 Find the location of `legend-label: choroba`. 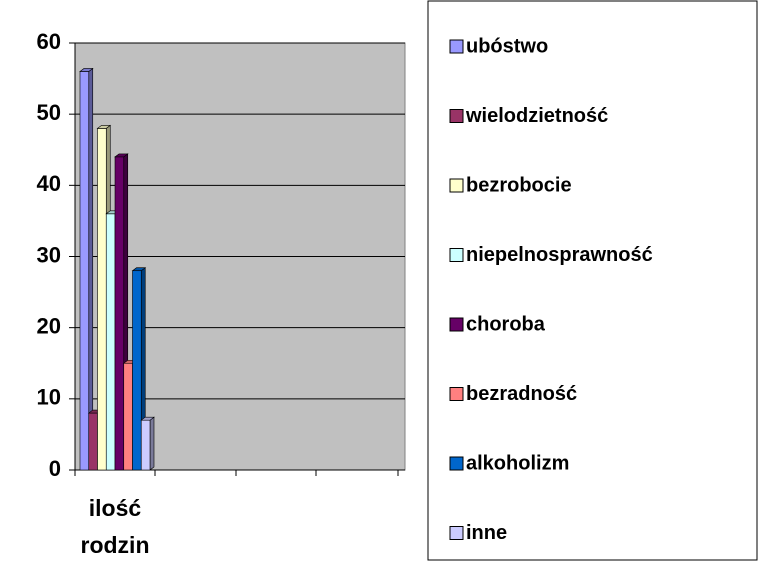

legend-label: choroba is located at coordinates (506, 324).